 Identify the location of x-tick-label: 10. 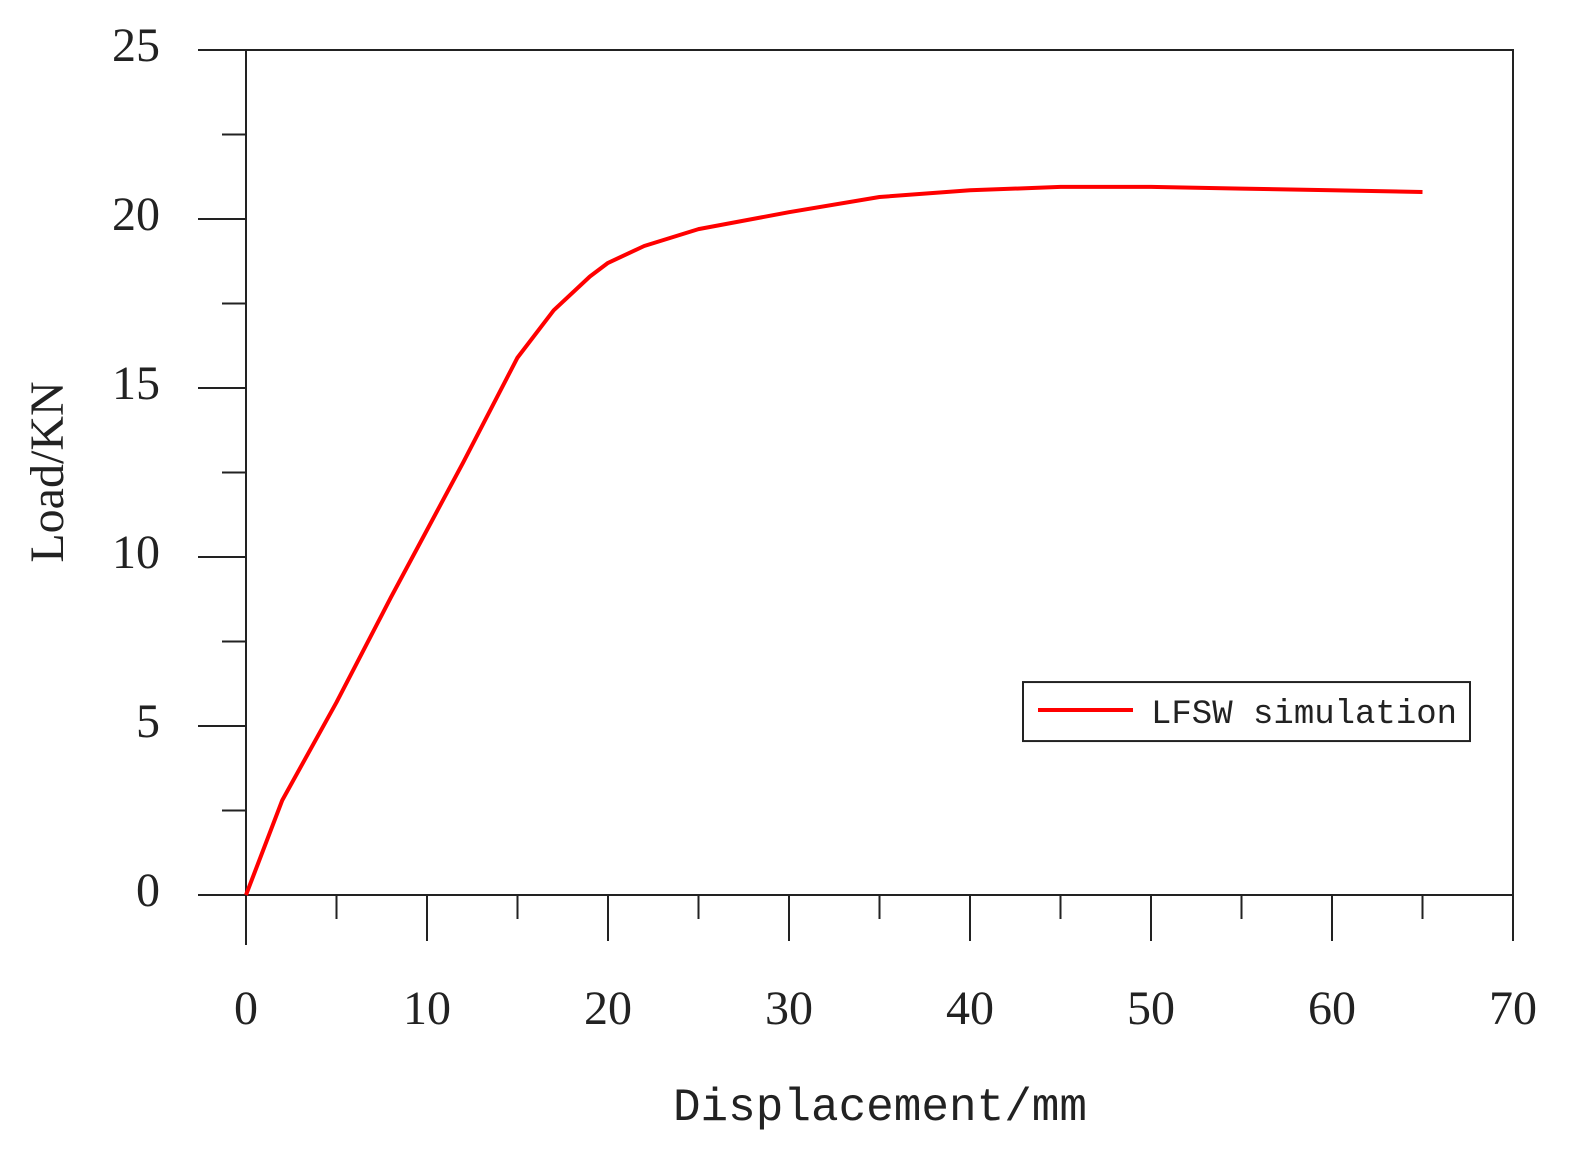
(427, 1008).